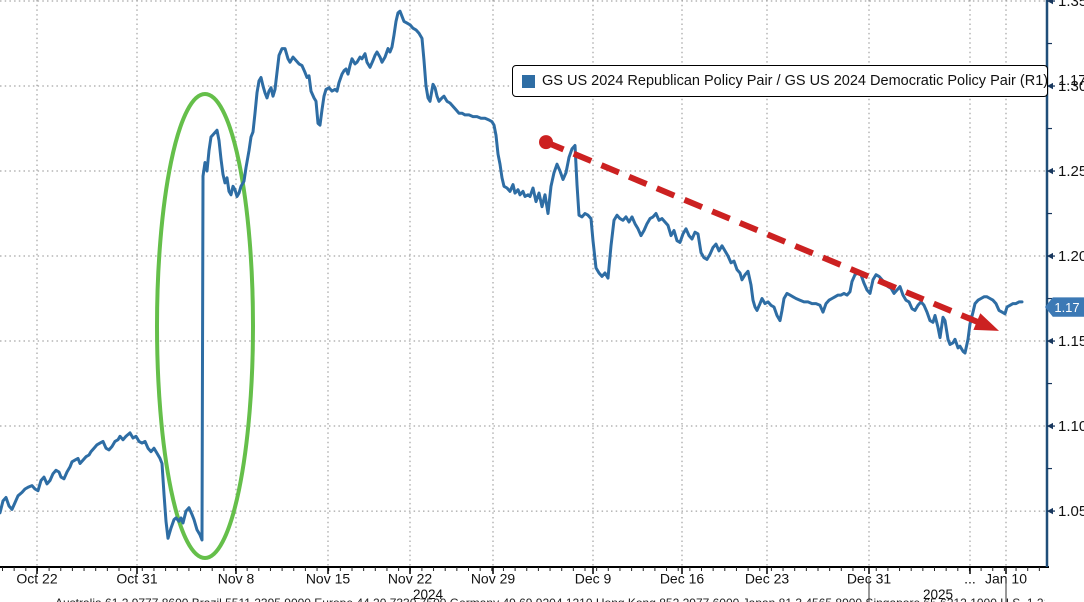  Describe the element at coordinates (428, 594) in the screenshot. I see `year-label: 2024` at that location.